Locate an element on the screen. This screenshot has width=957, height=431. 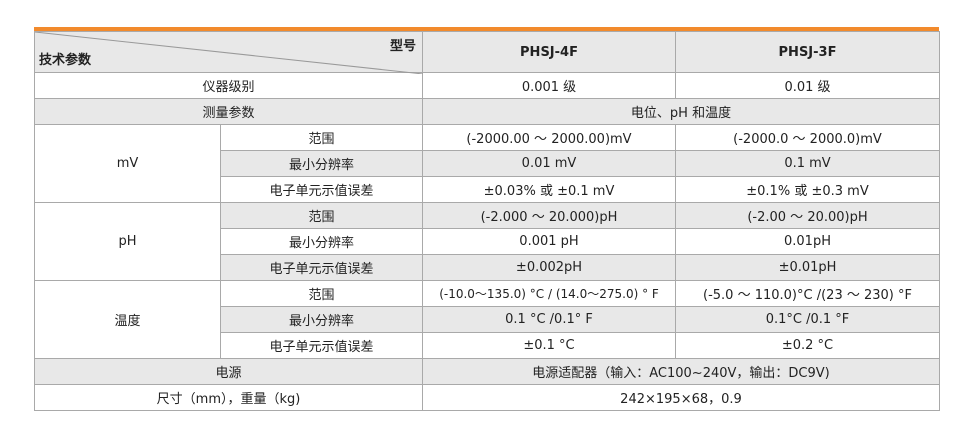
corner-cell: 型号 技术参数 is located at coordinates (228, 52).